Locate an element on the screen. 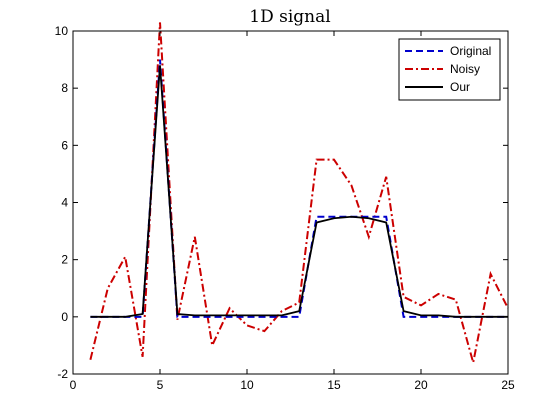 The width and height of the screenshot is (560, 420). x-tick-label: 5 is located at coordinates (160, 385).